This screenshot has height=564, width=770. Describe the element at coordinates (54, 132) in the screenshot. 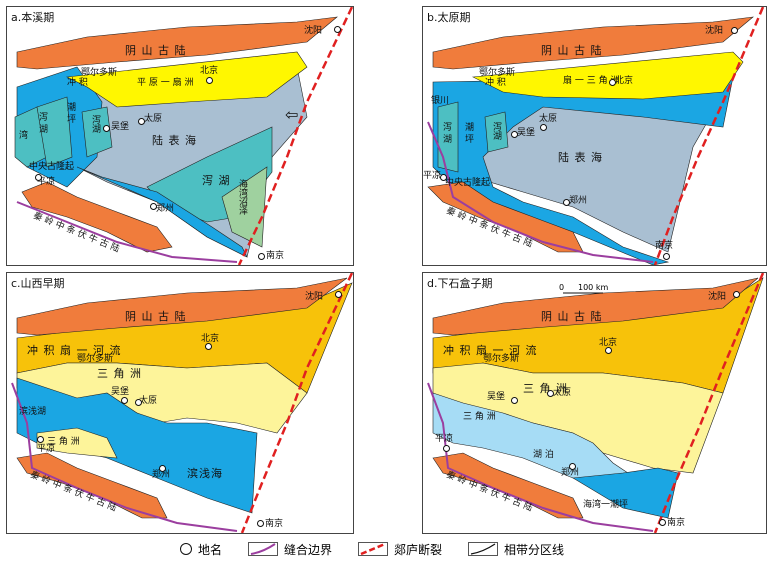

I see `lagoon-area` at that location.